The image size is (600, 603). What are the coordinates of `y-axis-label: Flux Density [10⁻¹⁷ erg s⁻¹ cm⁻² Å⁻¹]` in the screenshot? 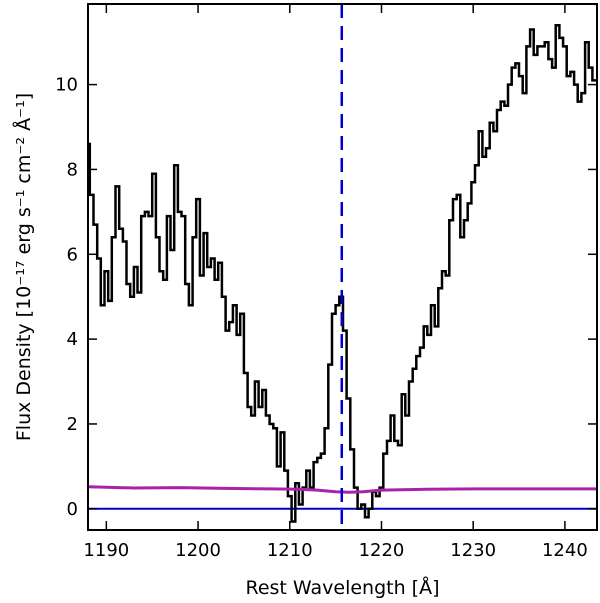 It's located at (23, 267).